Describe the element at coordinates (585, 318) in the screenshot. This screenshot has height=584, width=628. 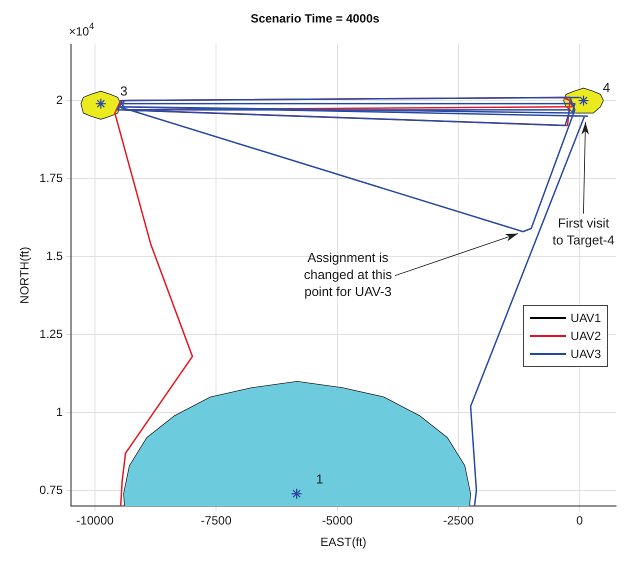
I see `legend-label: UAV1` at that location.